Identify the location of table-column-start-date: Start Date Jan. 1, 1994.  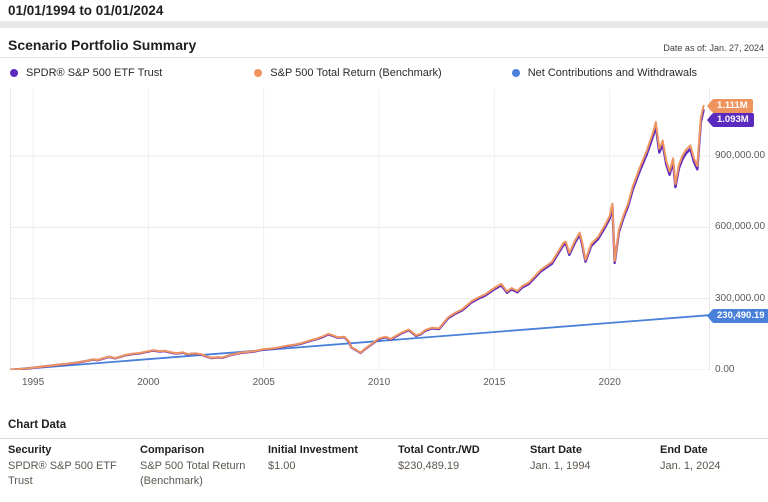
(592, 459).